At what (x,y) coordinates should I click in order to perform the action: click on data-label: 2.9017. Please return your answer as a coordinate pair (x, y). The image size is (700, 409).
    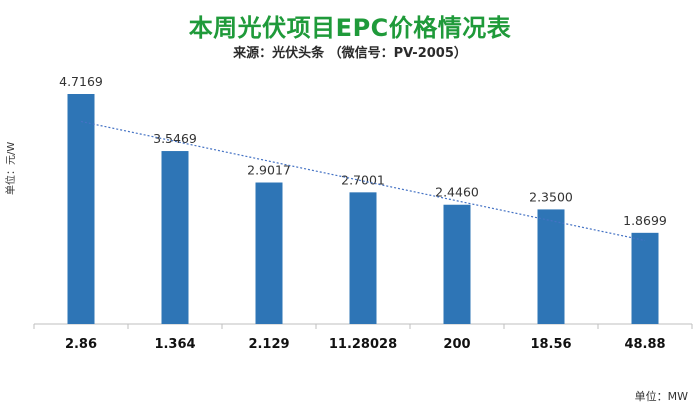
    Looking at the image, I should click on (269, 170).